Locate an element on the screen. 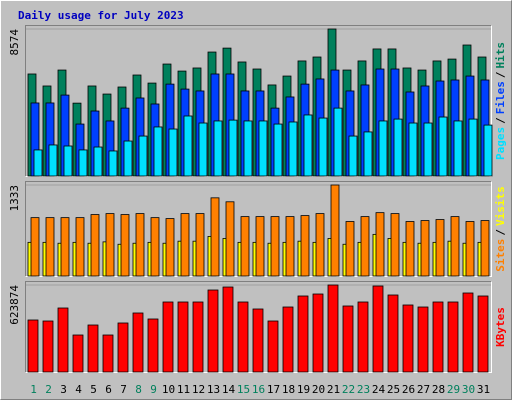 The width and height of the screenshot is (512, 400). x-tick-label: 18 is located at coordinates (288, 389).